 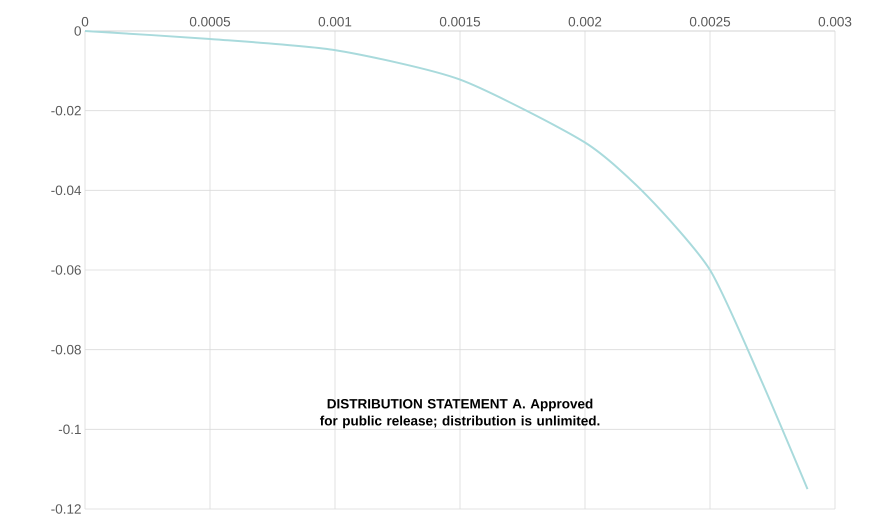 I want to click on y-tick-label: -0.02, so click(x=66, y=111).